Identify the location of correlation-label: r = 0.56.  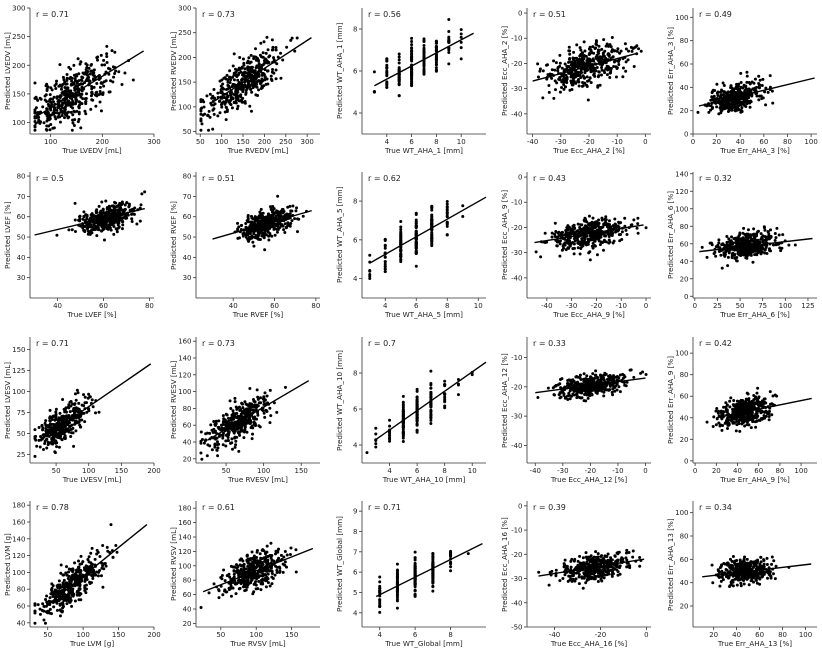
(384, 14).